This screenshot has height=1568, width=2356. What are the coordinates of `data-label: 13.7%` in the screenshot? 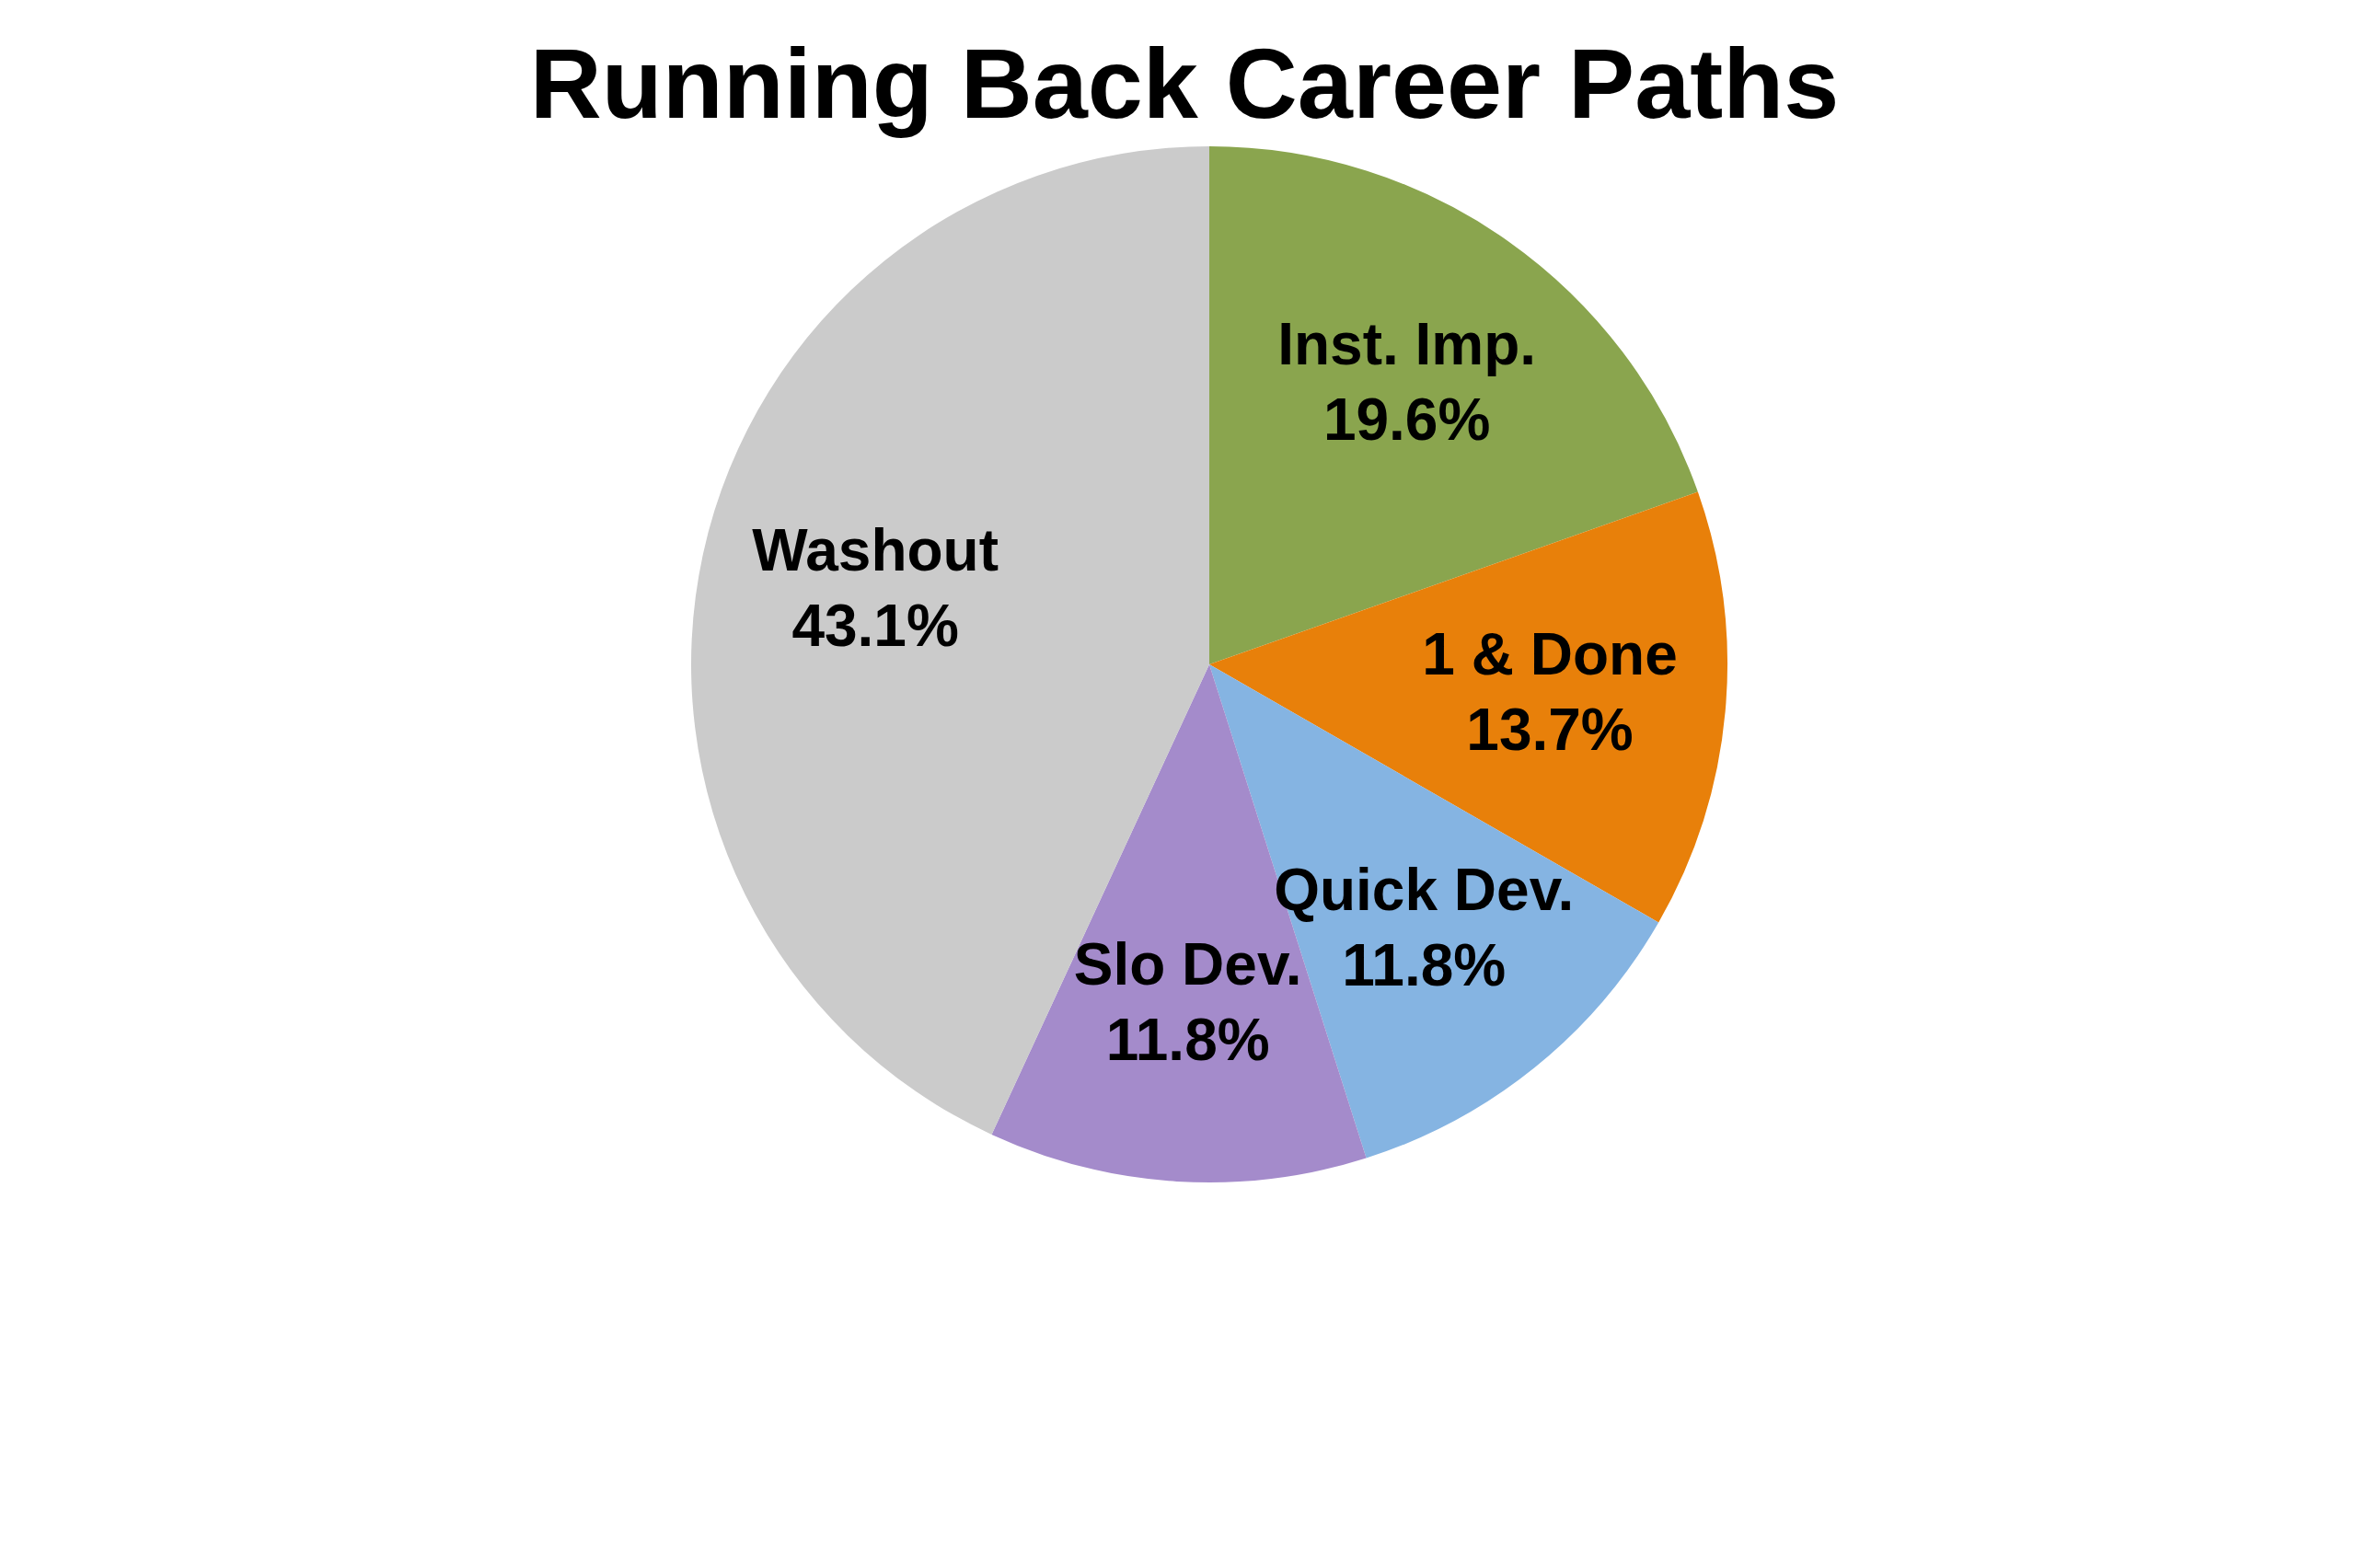 It's located at (1550, 730).